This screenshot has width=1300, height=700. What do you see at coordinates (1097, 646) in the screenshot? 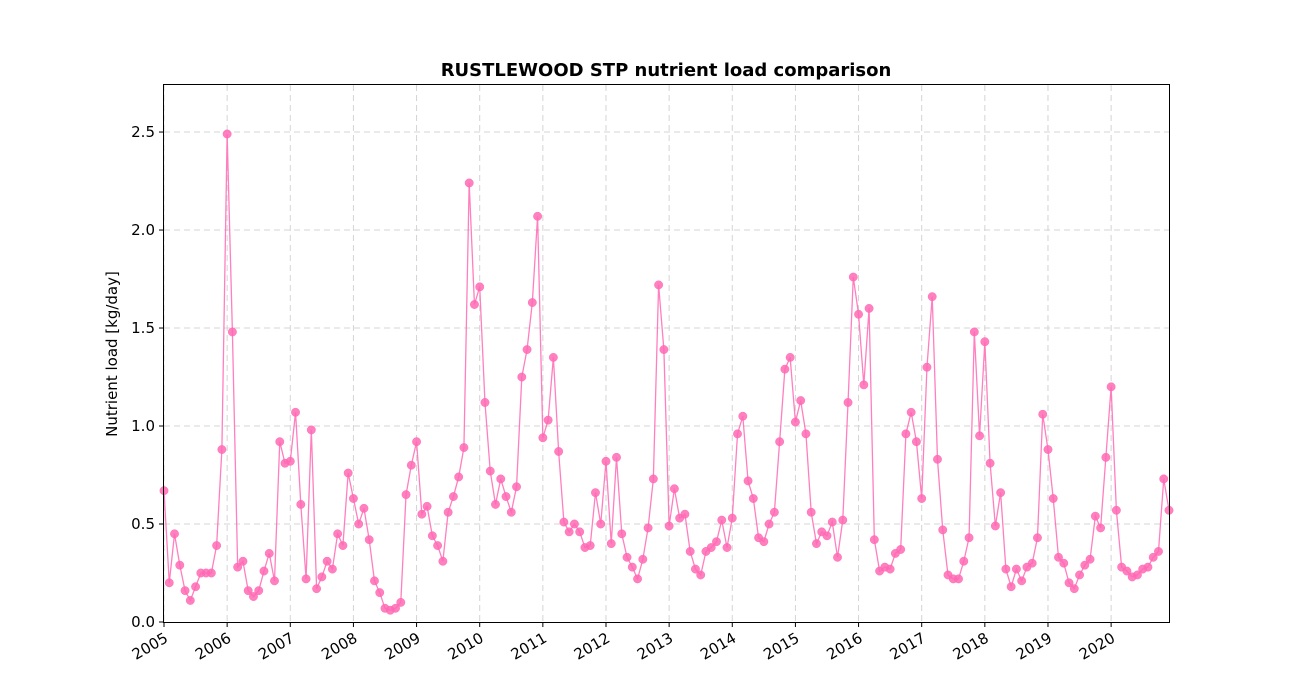
I see `x-tick-label: 2020` at bounding box center [1097, 646].